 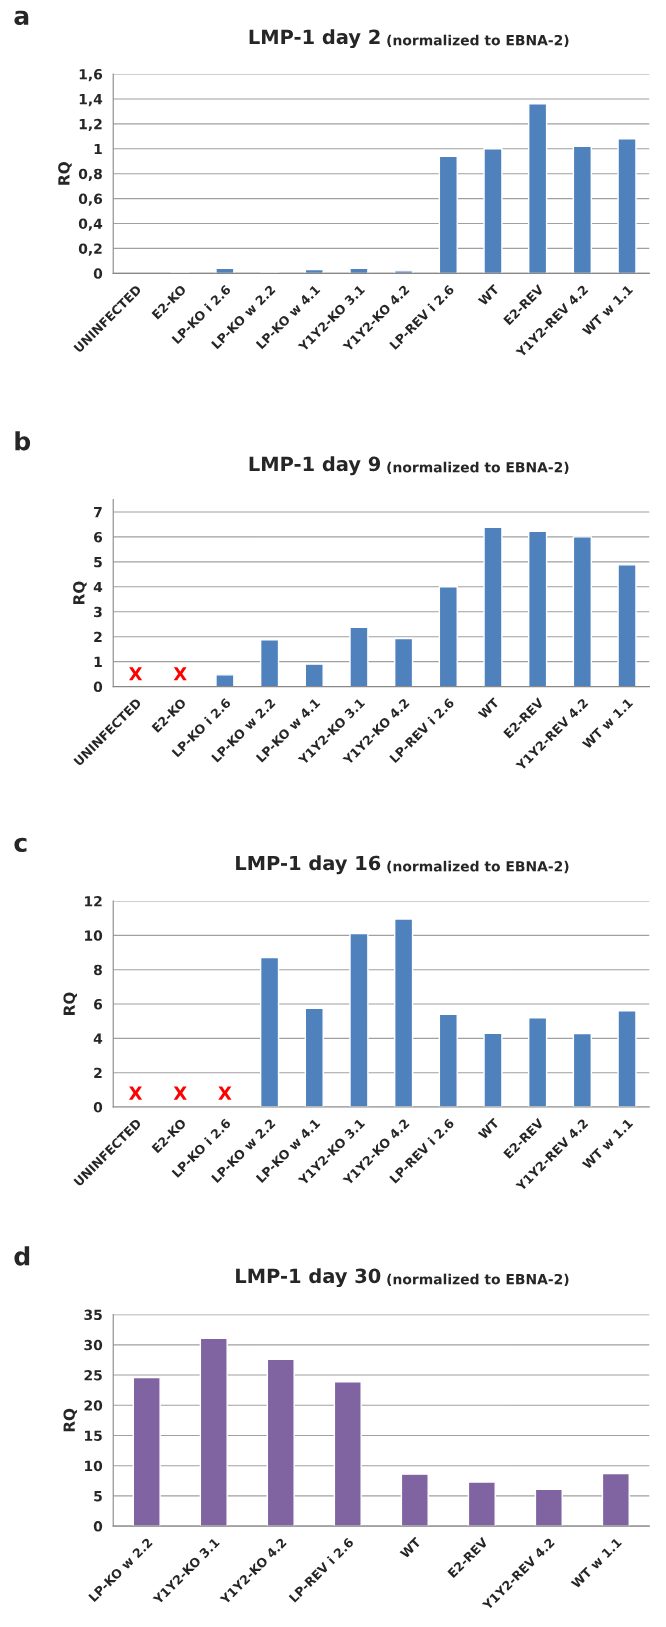 What do you see at coordinates (21, 18) in the screenshot?
I see `text: a` at bounding box center [21, 18].